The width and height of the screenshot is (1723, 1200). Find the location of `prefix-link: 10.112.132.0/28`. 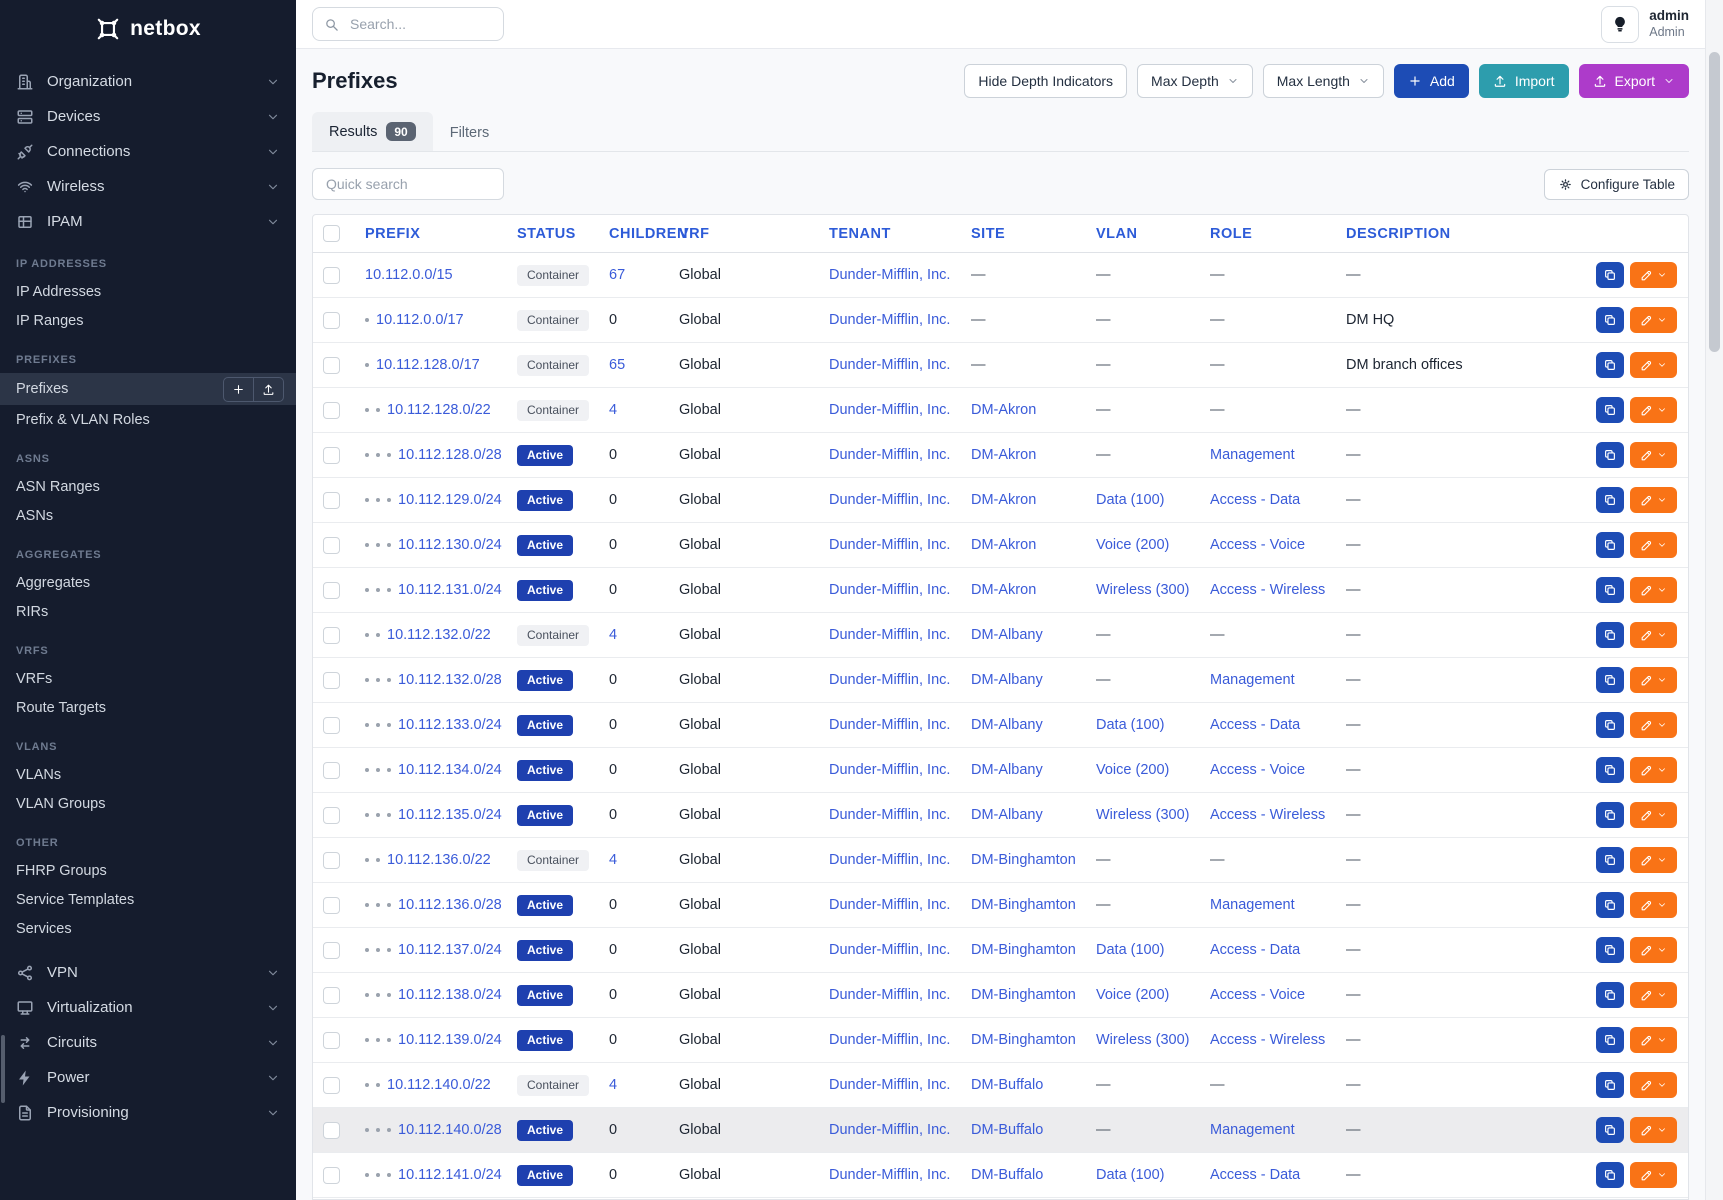

prefix-link: 10.112.132.0/28 is located at coordinates (450, 680).